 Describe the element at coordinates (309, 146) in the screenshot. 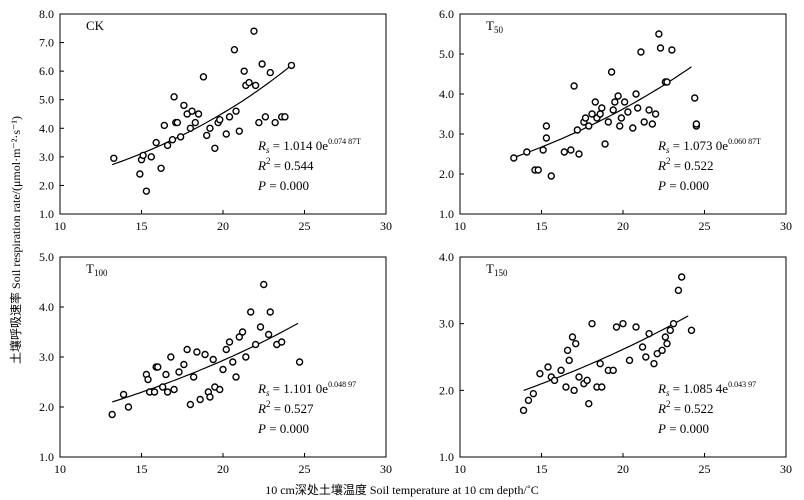

I see `fit-equation: Rs = 1.014 0e0.074 87T` at that location.